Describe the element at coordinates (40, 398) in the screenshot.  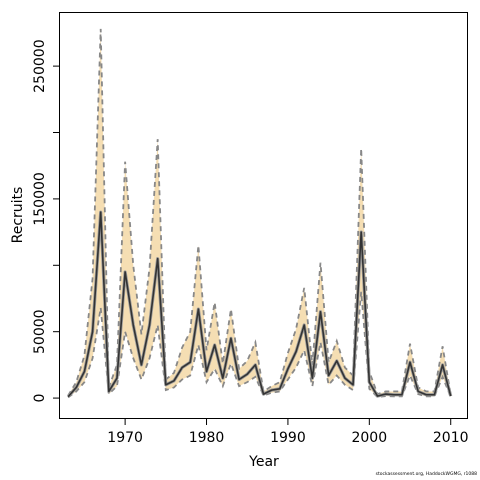
I see `y-tick-label-0: 0` at that location.